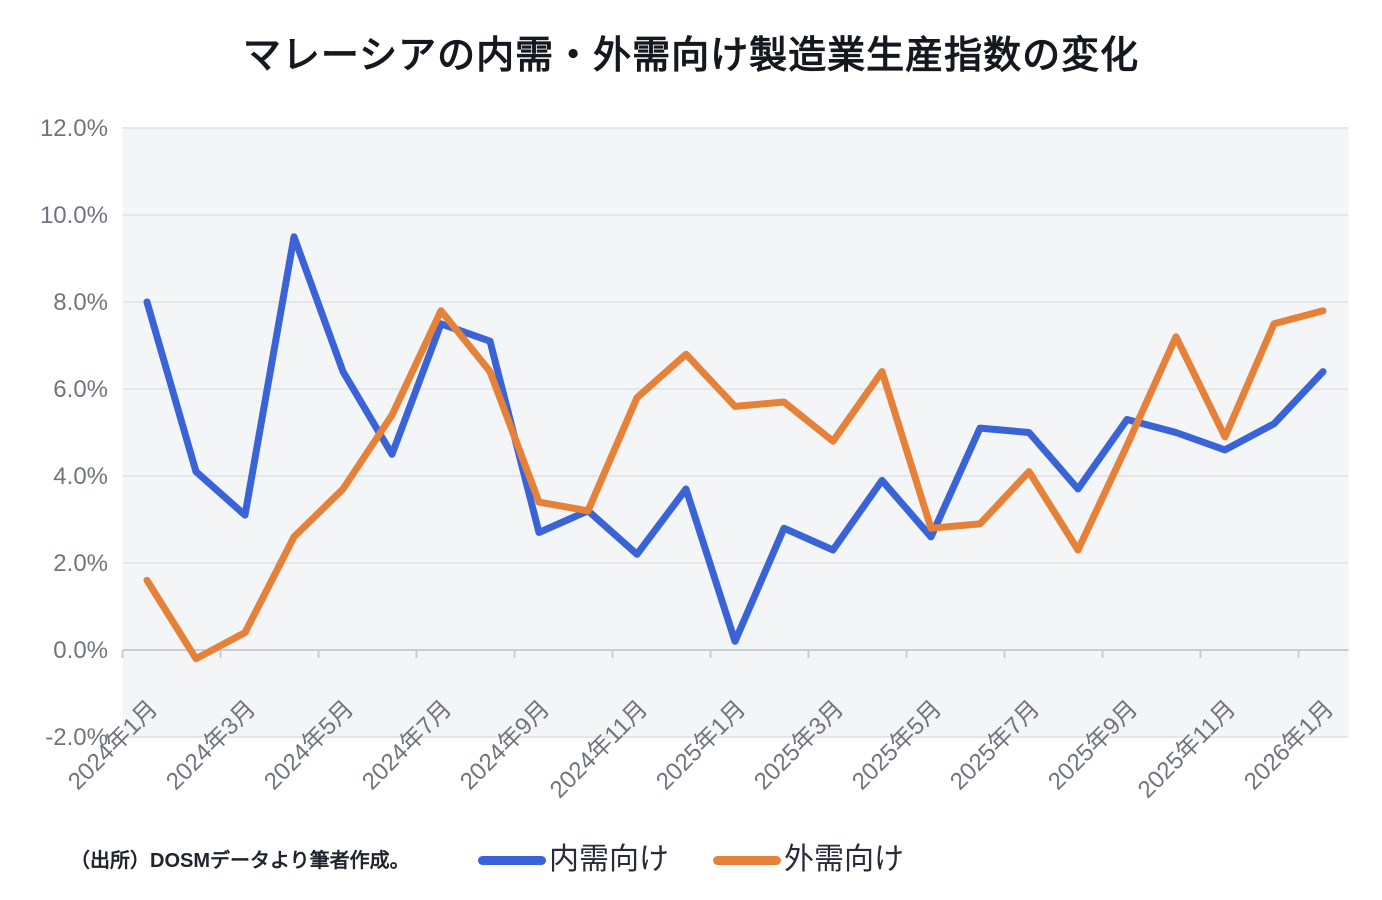 This screenshot has height=900, width=1382. What do you see at coordinates (76, 737) in the screenshot?
I see `y-tick-label: -2.0%` at bounding box center [76, 737].